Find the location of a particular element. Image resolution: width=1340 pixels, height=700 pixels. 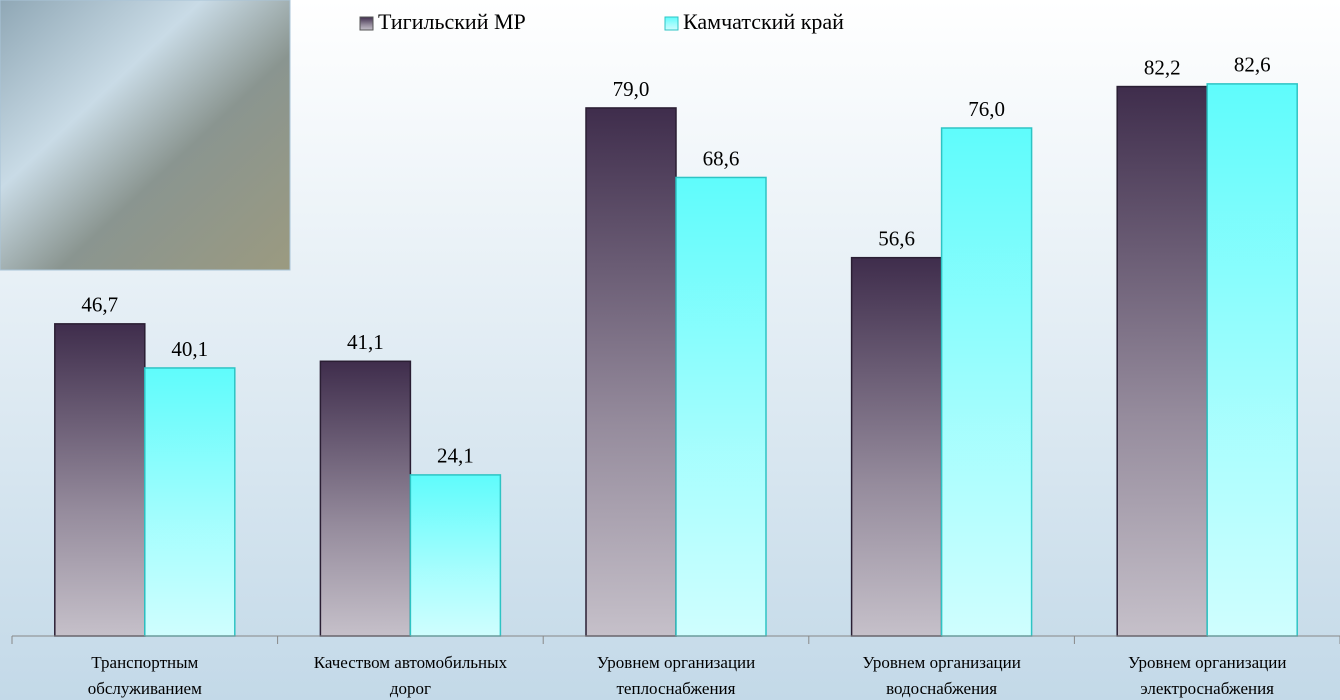

x-tick-label: Транспортным is located at coordinates (144, 662).